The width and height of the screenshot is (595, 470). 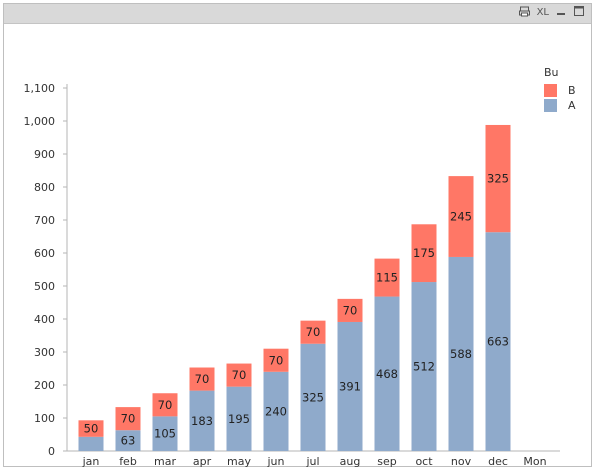 I want to click on bar-label-a: 663, so click(x=498, y=342).